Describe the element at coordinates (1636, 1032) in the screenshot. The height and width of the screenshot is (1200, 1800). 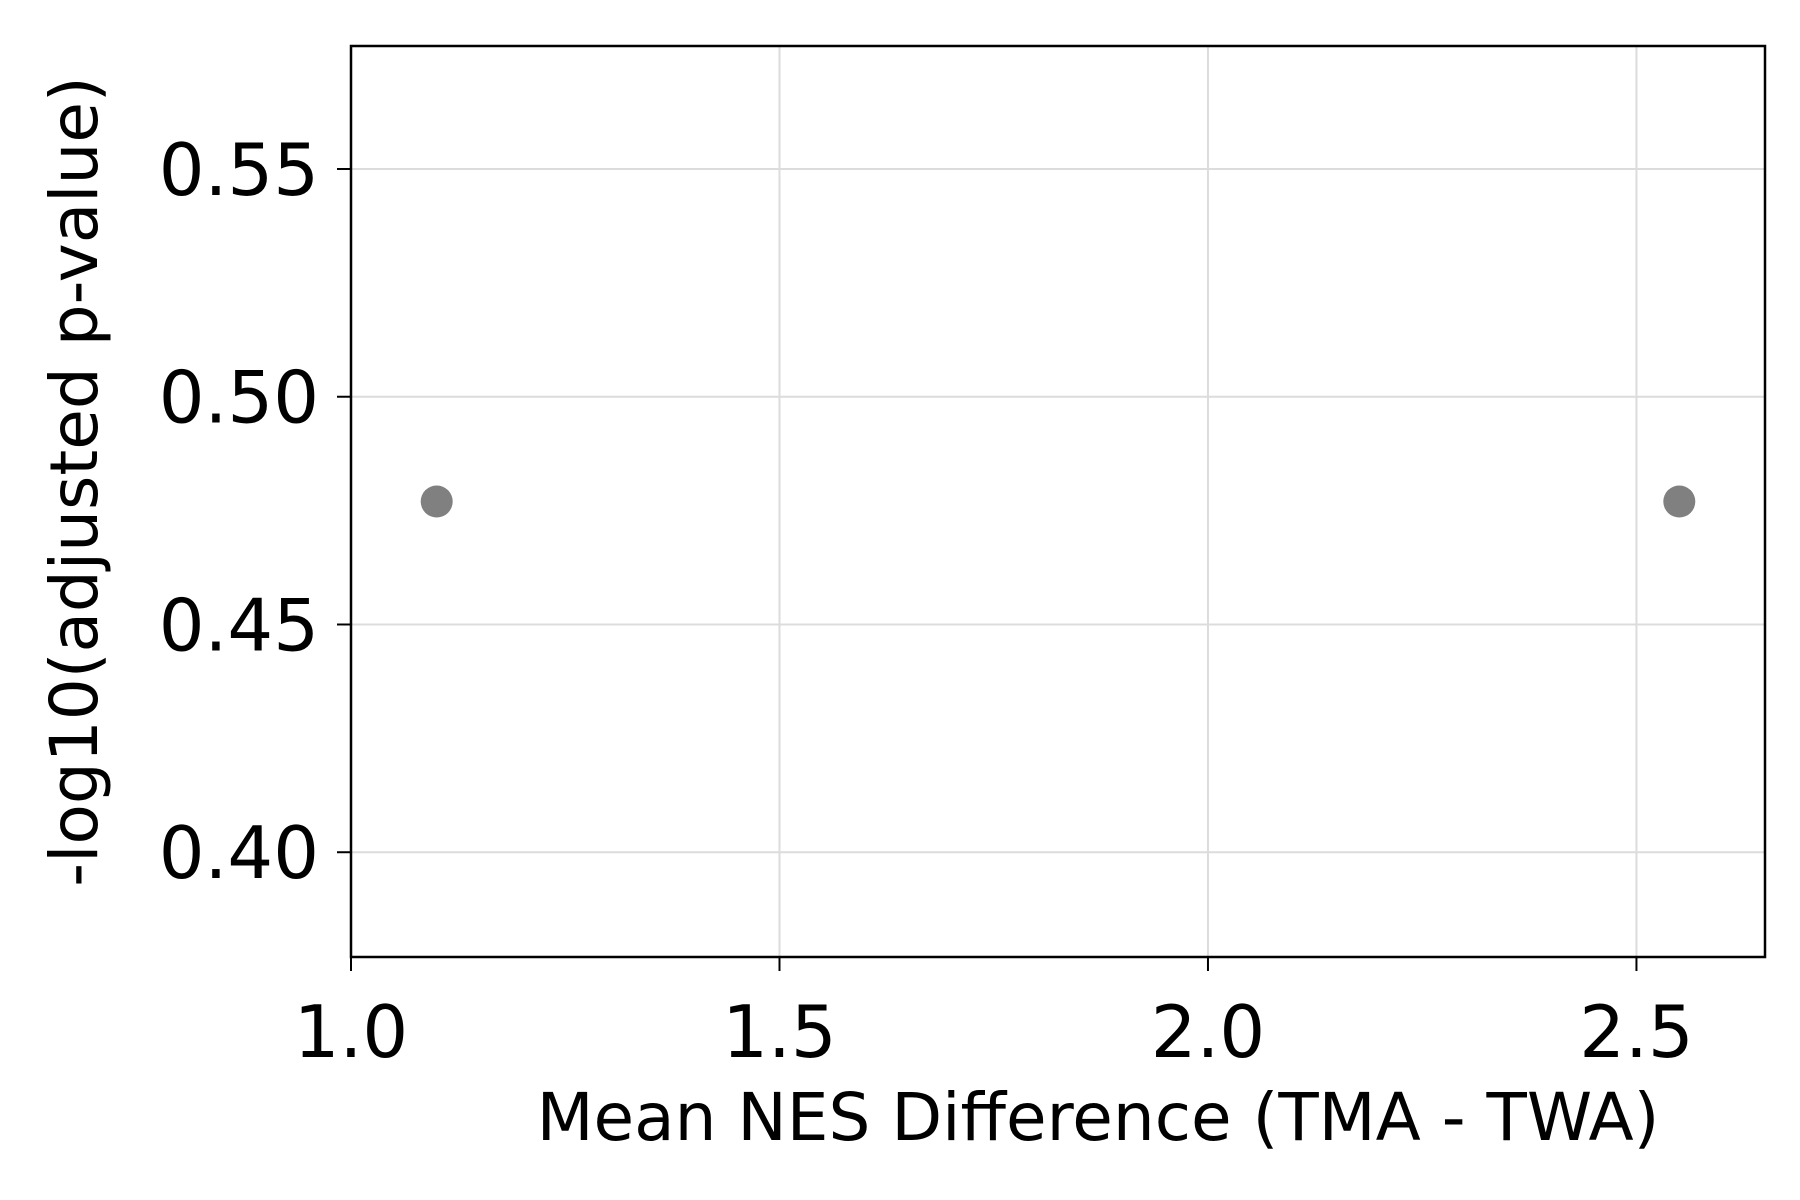
I see `x-tick-label: 2.5` at that location.